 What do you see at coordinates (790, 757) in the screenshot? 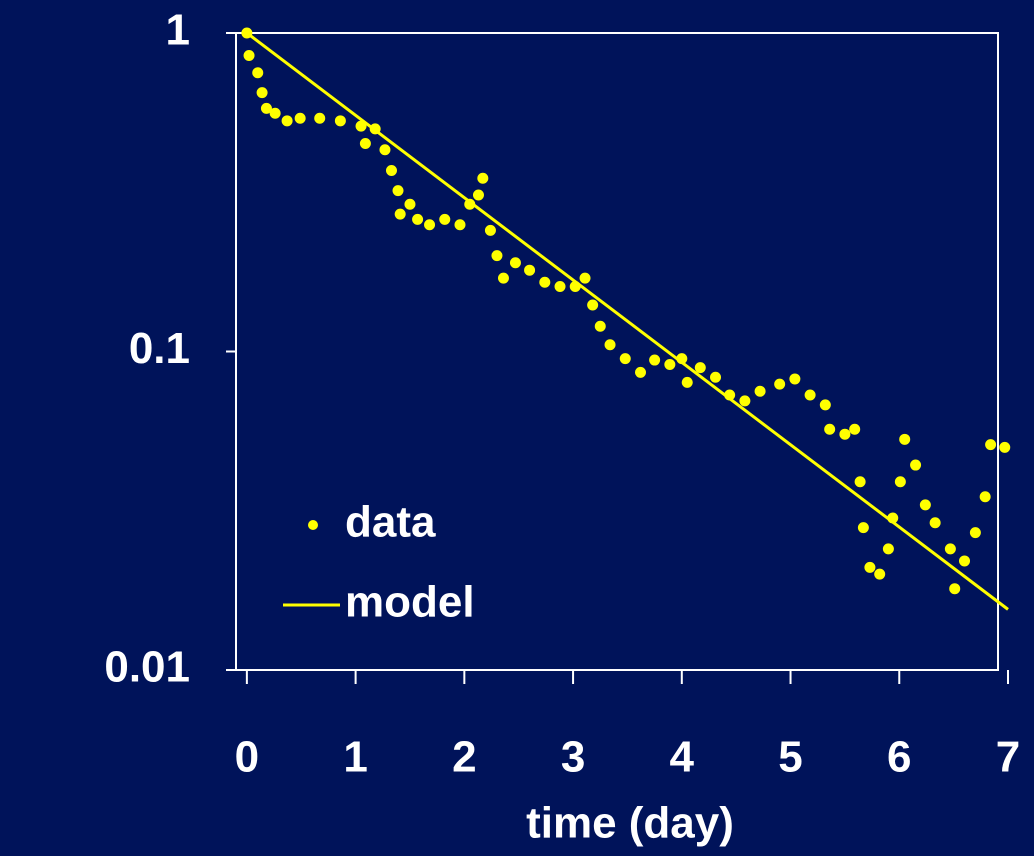
I see `x-tick-label: 5` at bounding box center [790, 757].